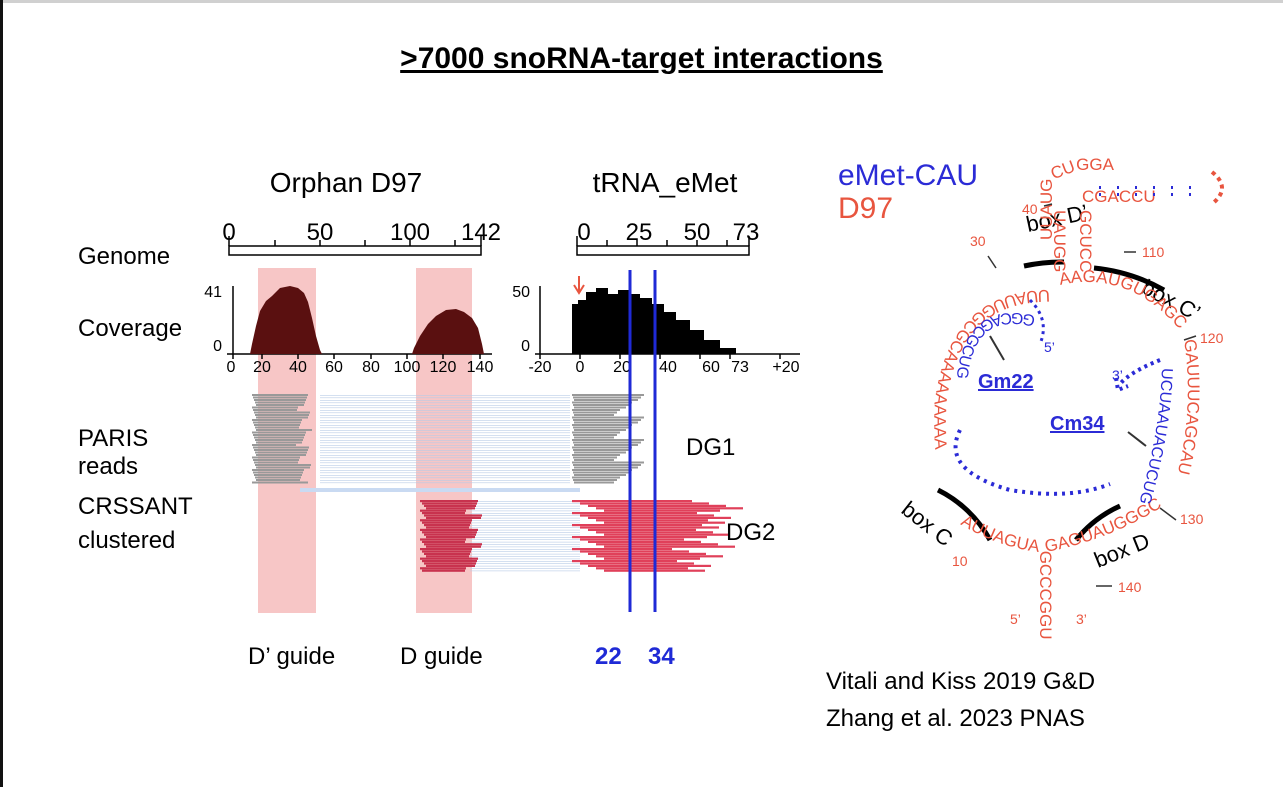 This screenshot has width=1283, height=787. Describe the element at coordinates (865, 208) in the screenshot. I see `legend-d97: D97` at that location.